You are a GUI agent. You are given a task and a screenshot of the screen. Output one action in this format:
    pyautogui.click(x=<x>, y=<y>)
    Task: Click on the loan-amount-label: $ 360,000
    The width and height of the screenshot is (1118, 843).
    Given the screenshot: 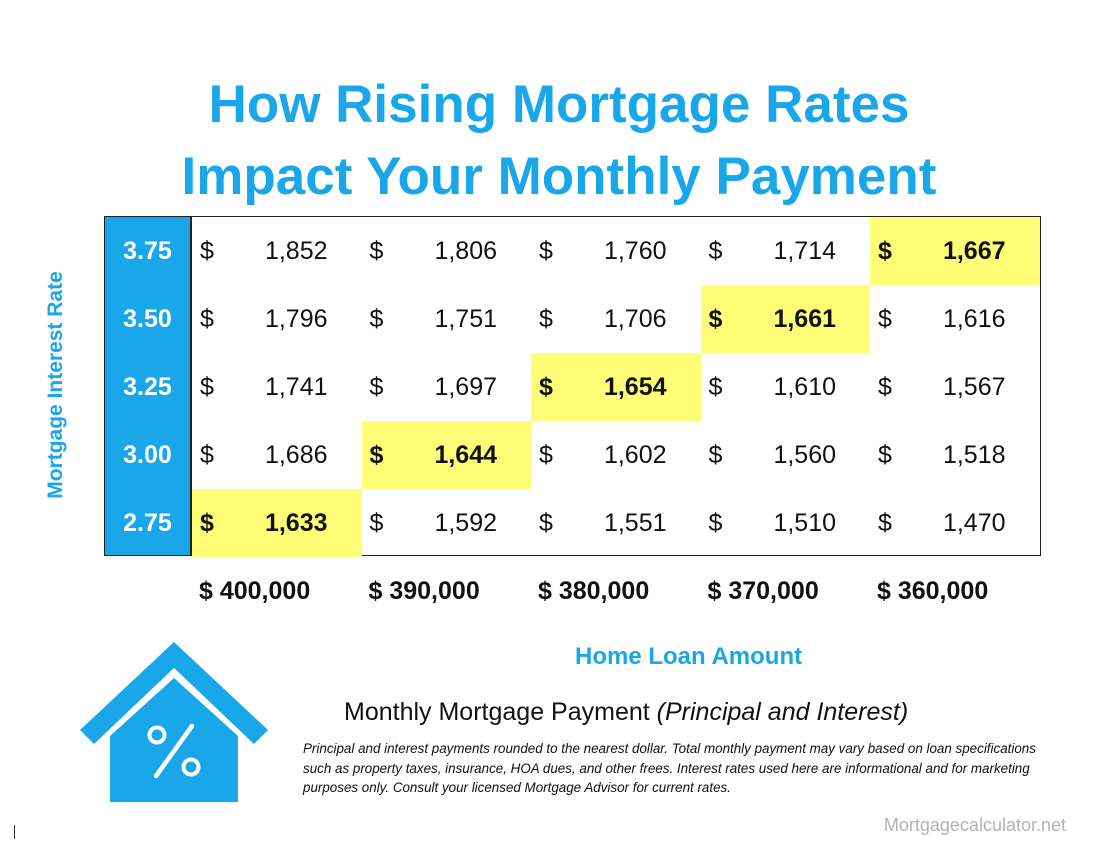 What is the action you would take?
    pyautogui.click(x=933, y=591)
    